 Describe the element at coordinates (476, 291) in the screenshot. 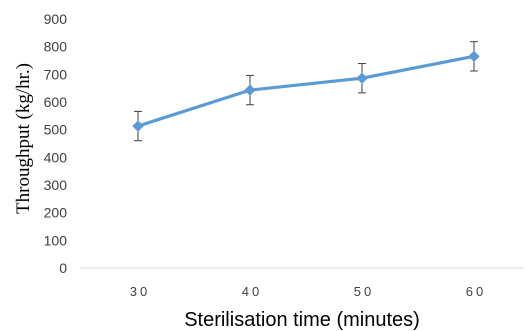

I see `x-tick-label: 60` at that location.